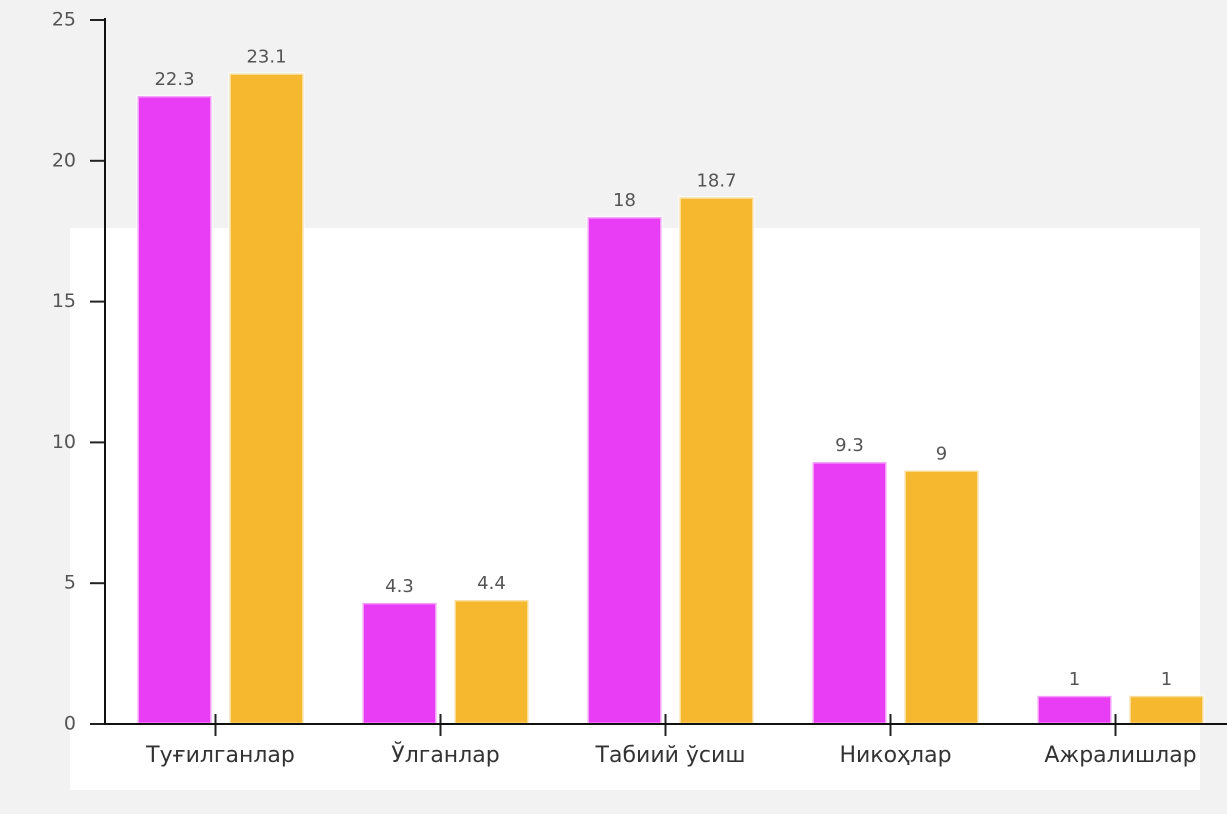 The image size is (1227, 818). Describe the element at coordinates (895, 755) in the screenshot. I see `x-tick-label: Никоҳлар` at that location.